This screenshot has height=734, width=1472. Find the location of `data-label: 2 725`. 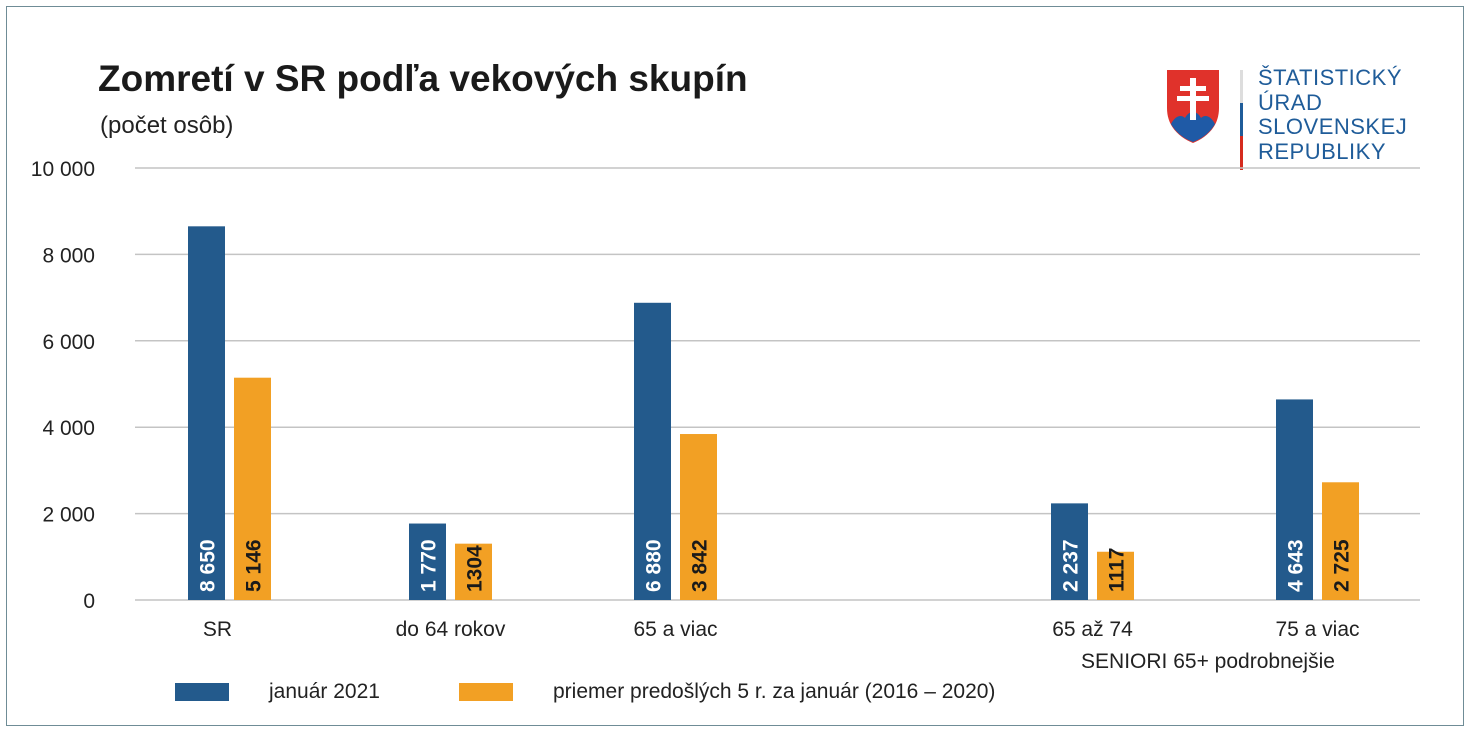

data-label: 2 725 is located at coordinates (1342, 565).